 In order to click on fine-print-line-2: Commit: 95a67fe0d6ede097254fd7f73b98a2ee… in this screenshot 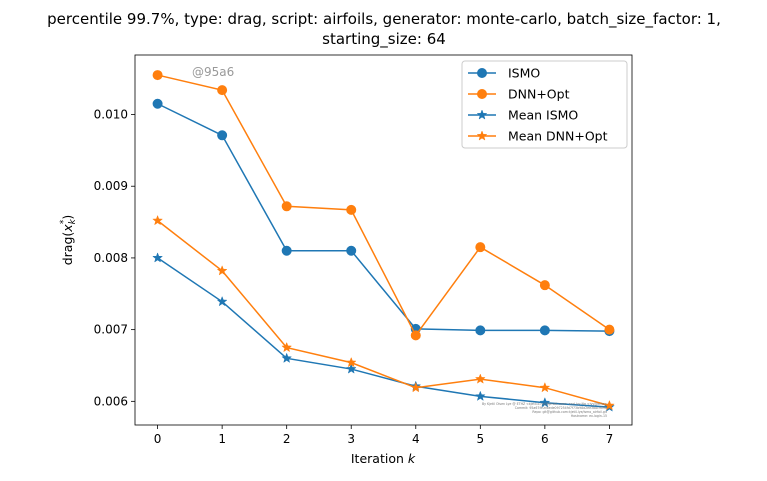, I will do `click(561, 408)`.